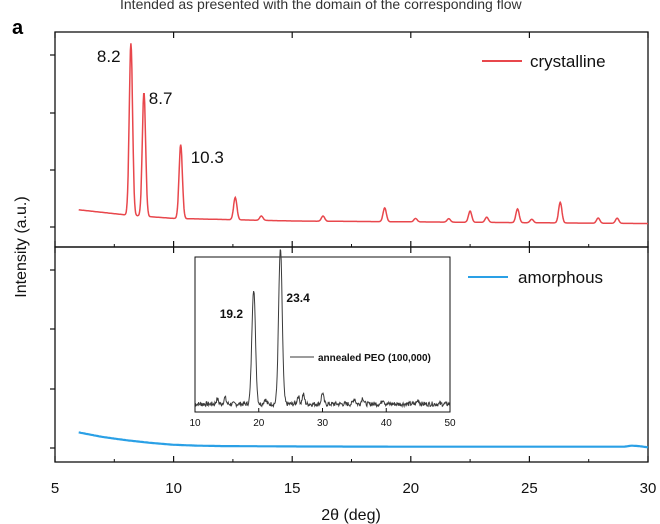 This screenshot has width=660, height=524. Describe the element at coordinates (292, 488) in the screenshot. I see `x-tick-label: 15` at that location.